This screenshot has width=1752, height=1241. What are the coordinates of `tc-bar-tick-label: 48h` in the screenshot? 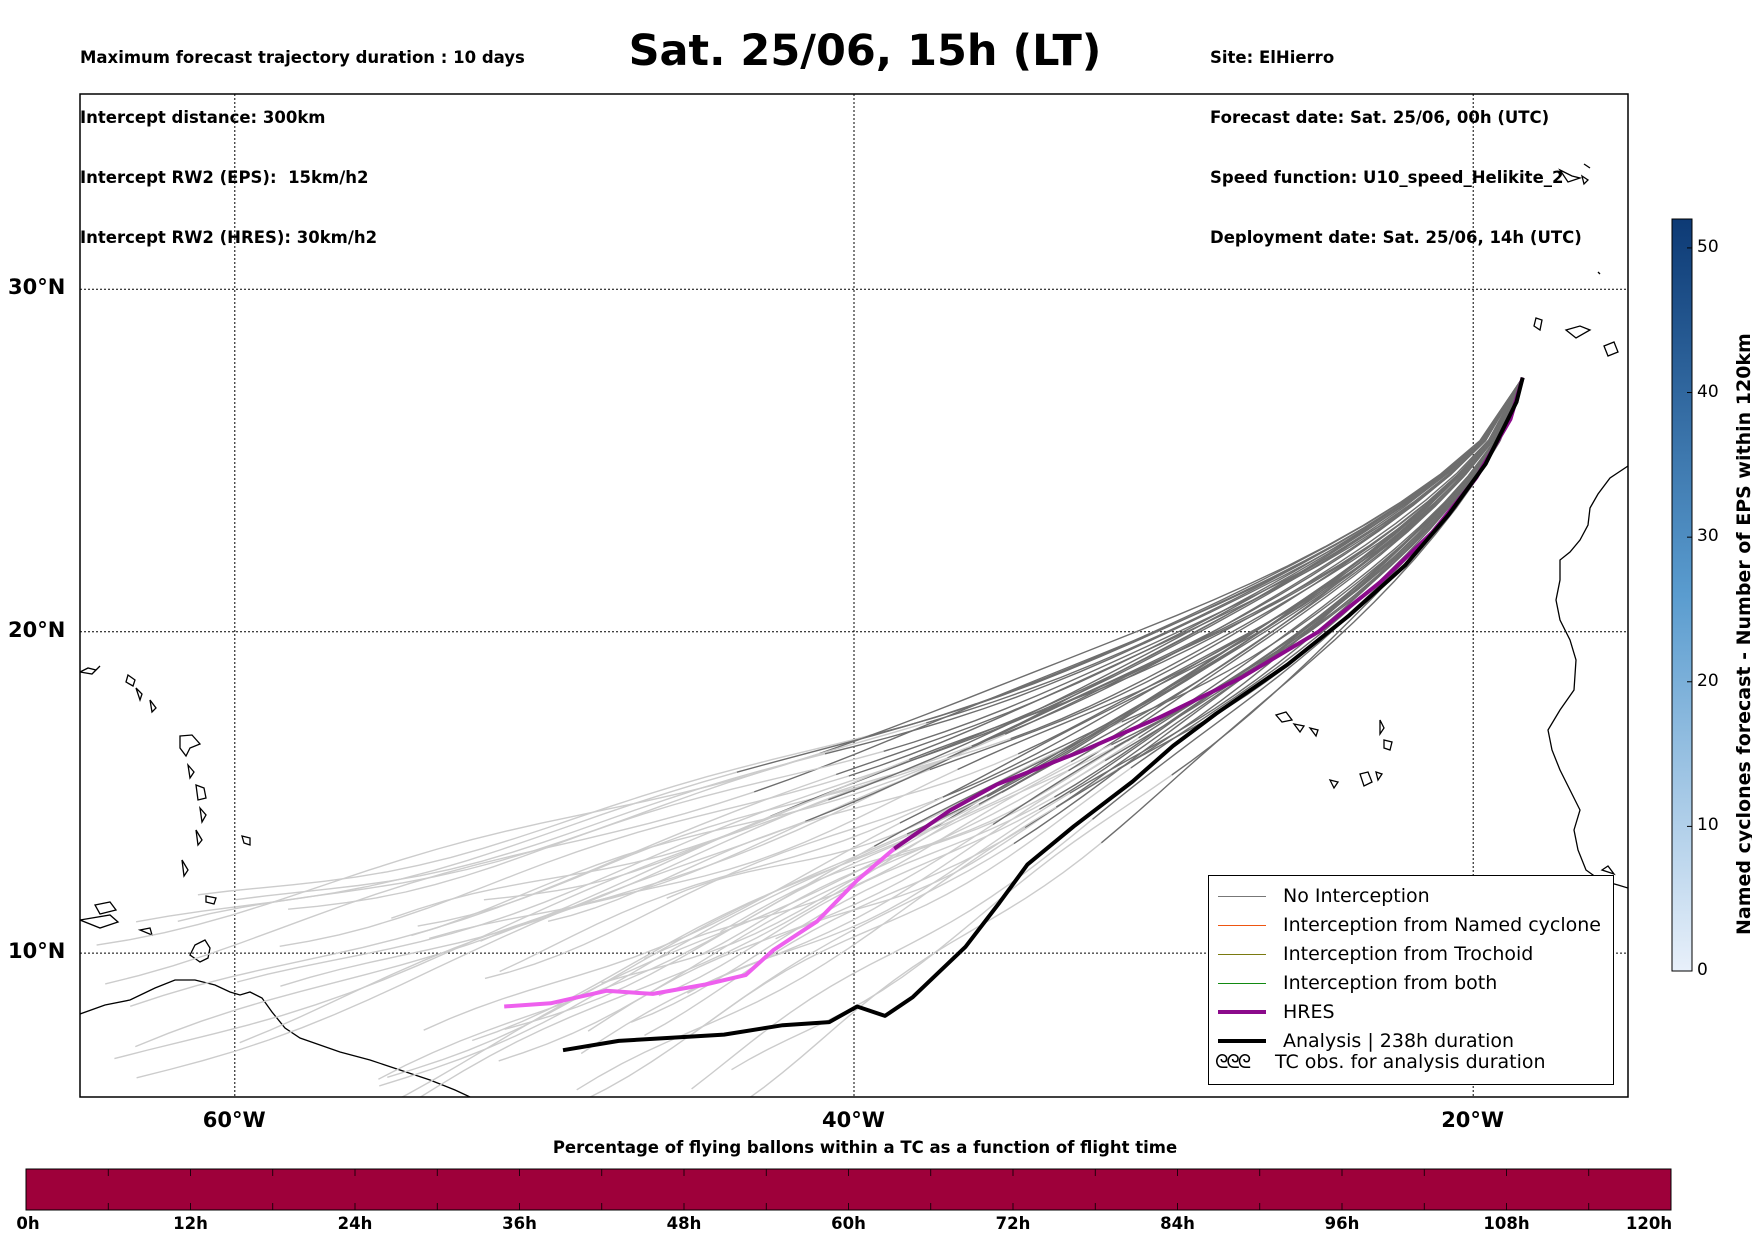 It's located at (684, 1223).